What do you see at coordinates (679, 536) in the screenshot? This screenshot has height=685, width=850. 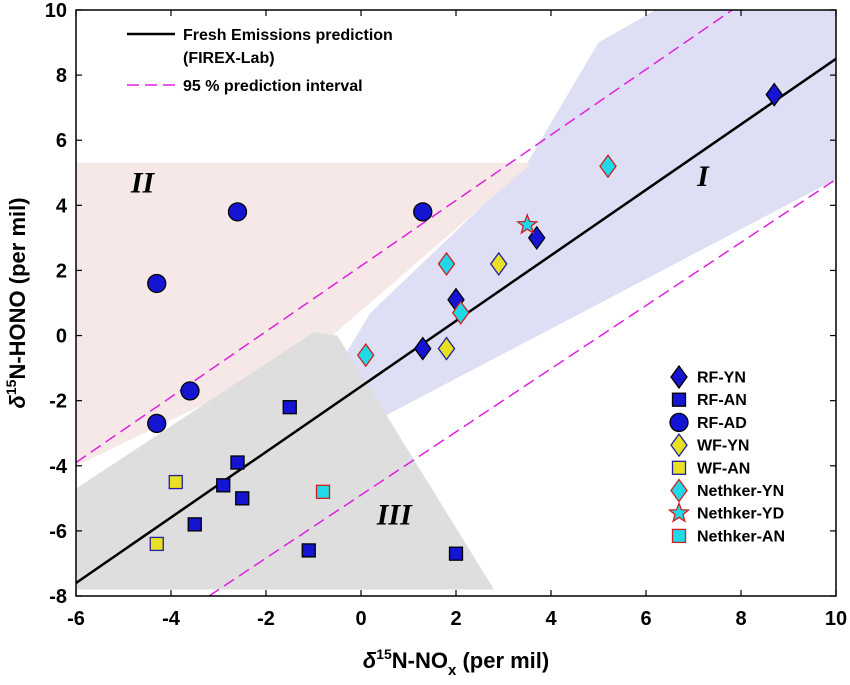 I see `legend-swatch-nethker-an` at bounding box center [679, 536].